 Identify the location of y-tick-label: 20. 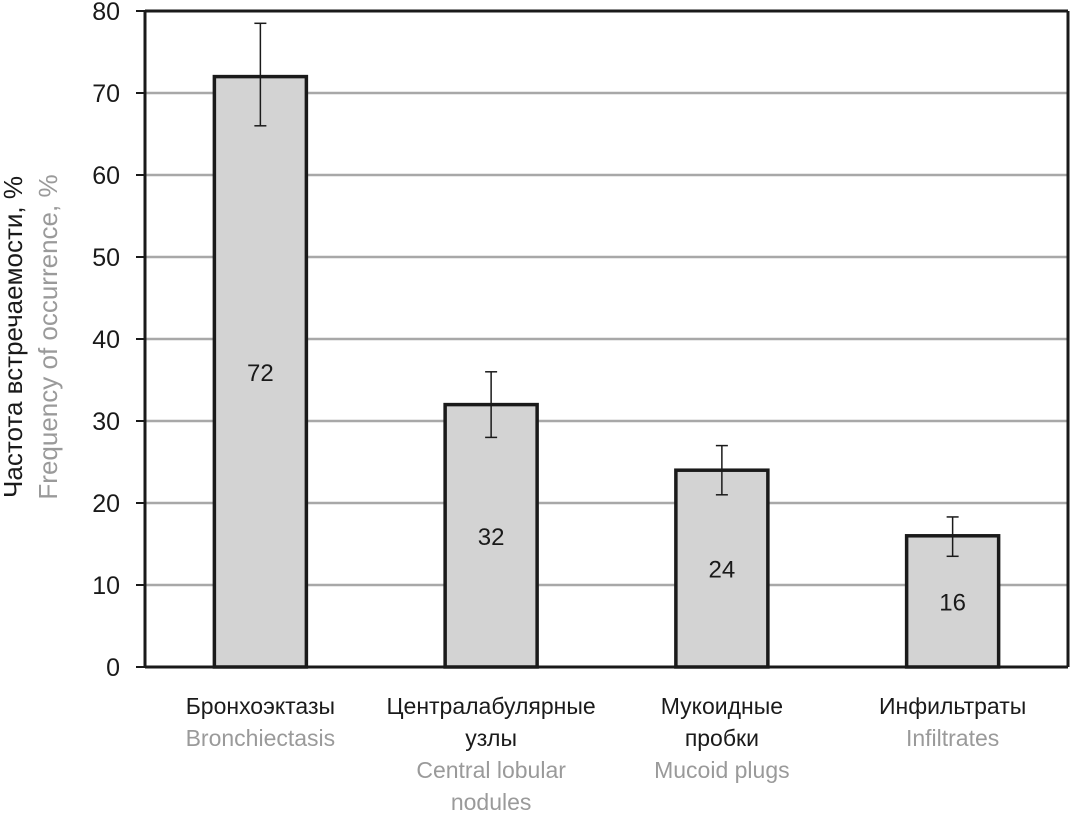
(106, 504).